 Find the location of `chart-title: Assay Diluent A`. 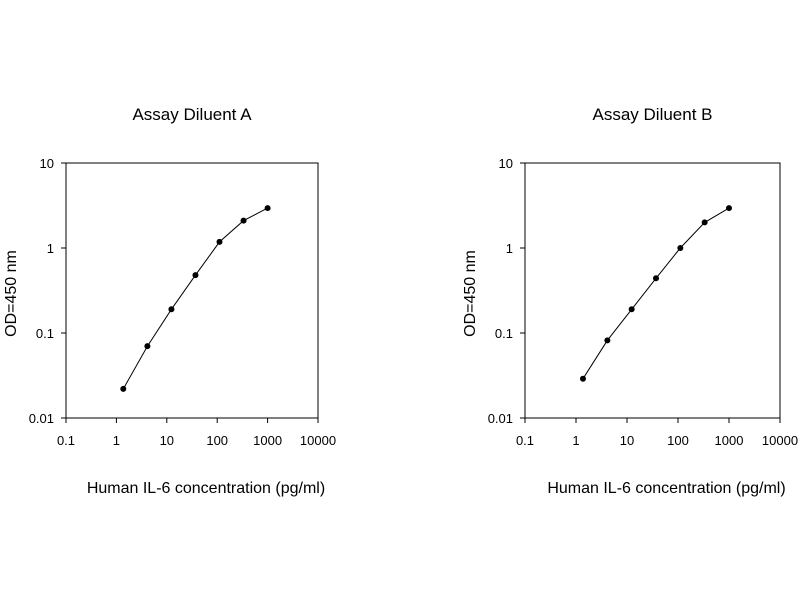

chart-title: Assay Diluent A is located at coordinates (192, 114).